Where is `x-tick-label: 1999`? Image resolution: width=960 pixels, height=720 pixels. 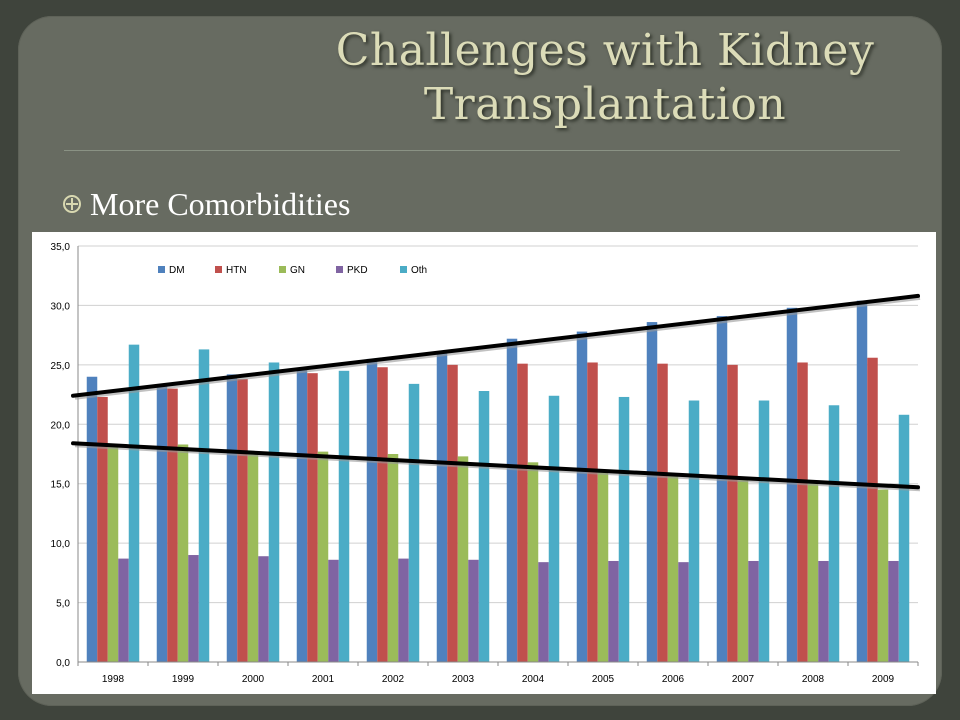 x-tick-label: 1999 is located at coordinates (183, 679).